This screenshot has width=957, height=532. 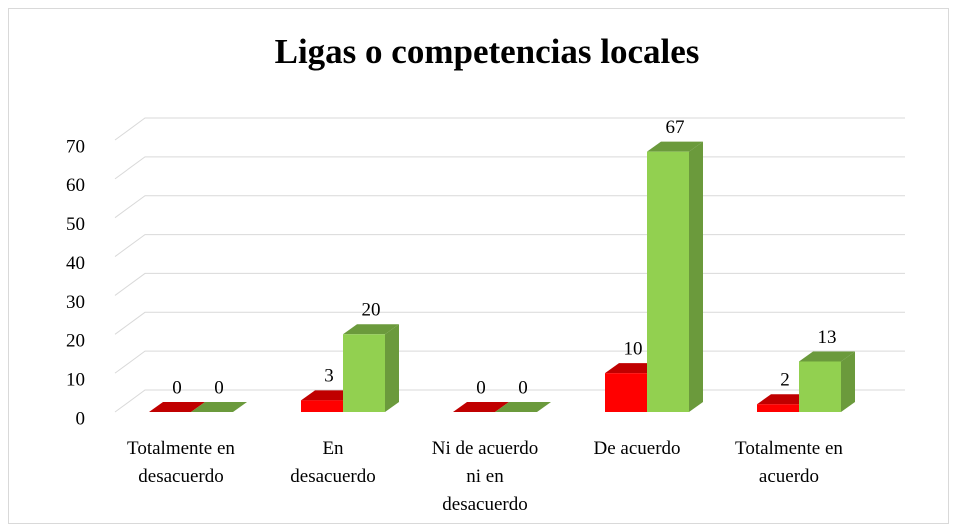 What do you see at coordinates (75, 146) in the screenshot?
I see `y-tick-label: 70` at bounding box center [75, 146].